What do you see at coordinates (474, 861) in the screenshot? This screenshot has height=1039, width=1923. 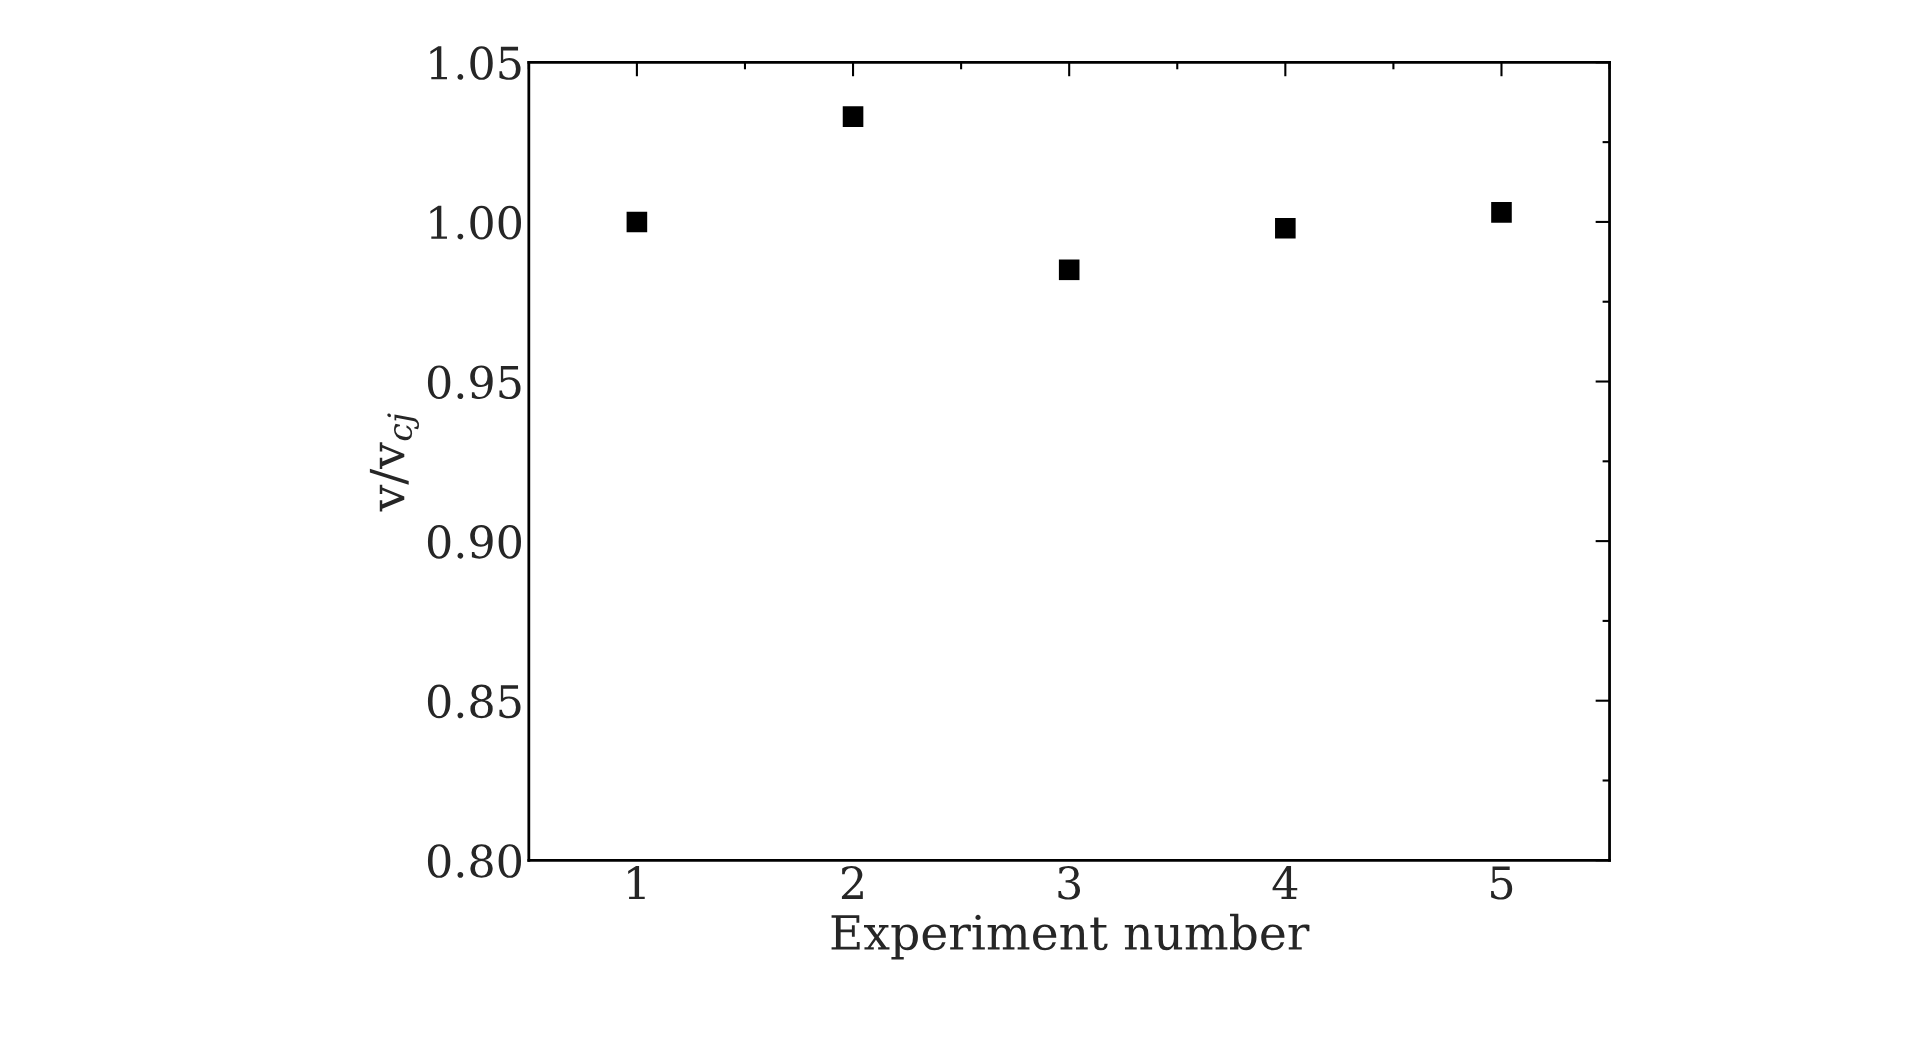 I see `y-tick-label: 0.80` at bounding box center [474, 861].